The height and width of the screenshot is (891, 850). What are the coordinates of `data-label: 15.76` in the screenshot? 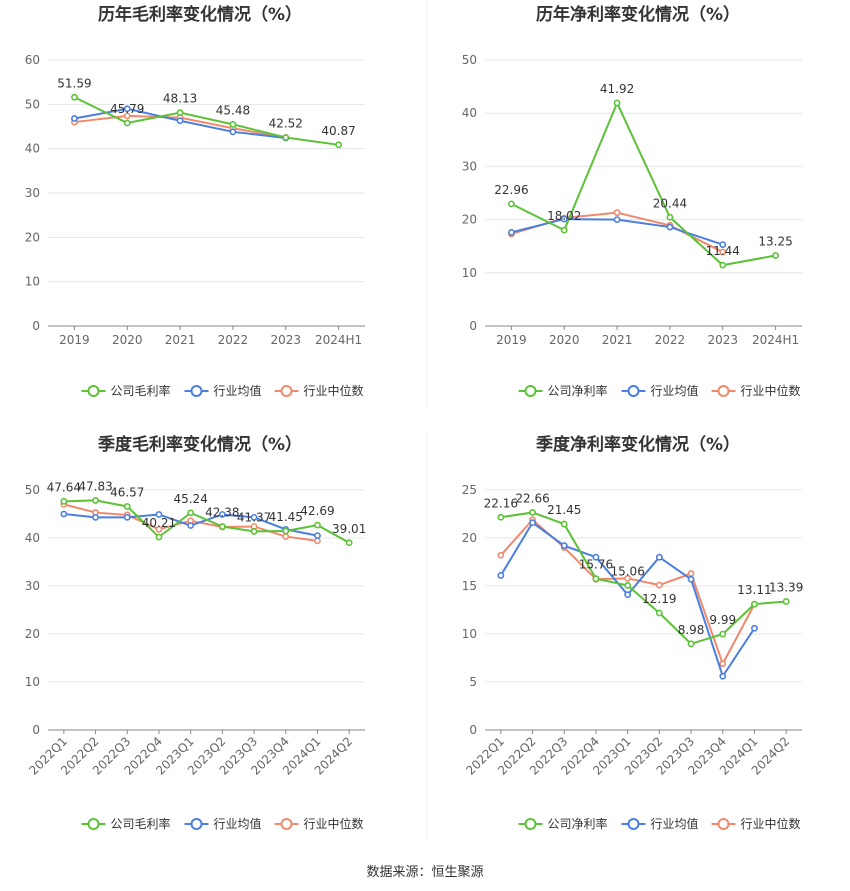 It's located at (596, 565).